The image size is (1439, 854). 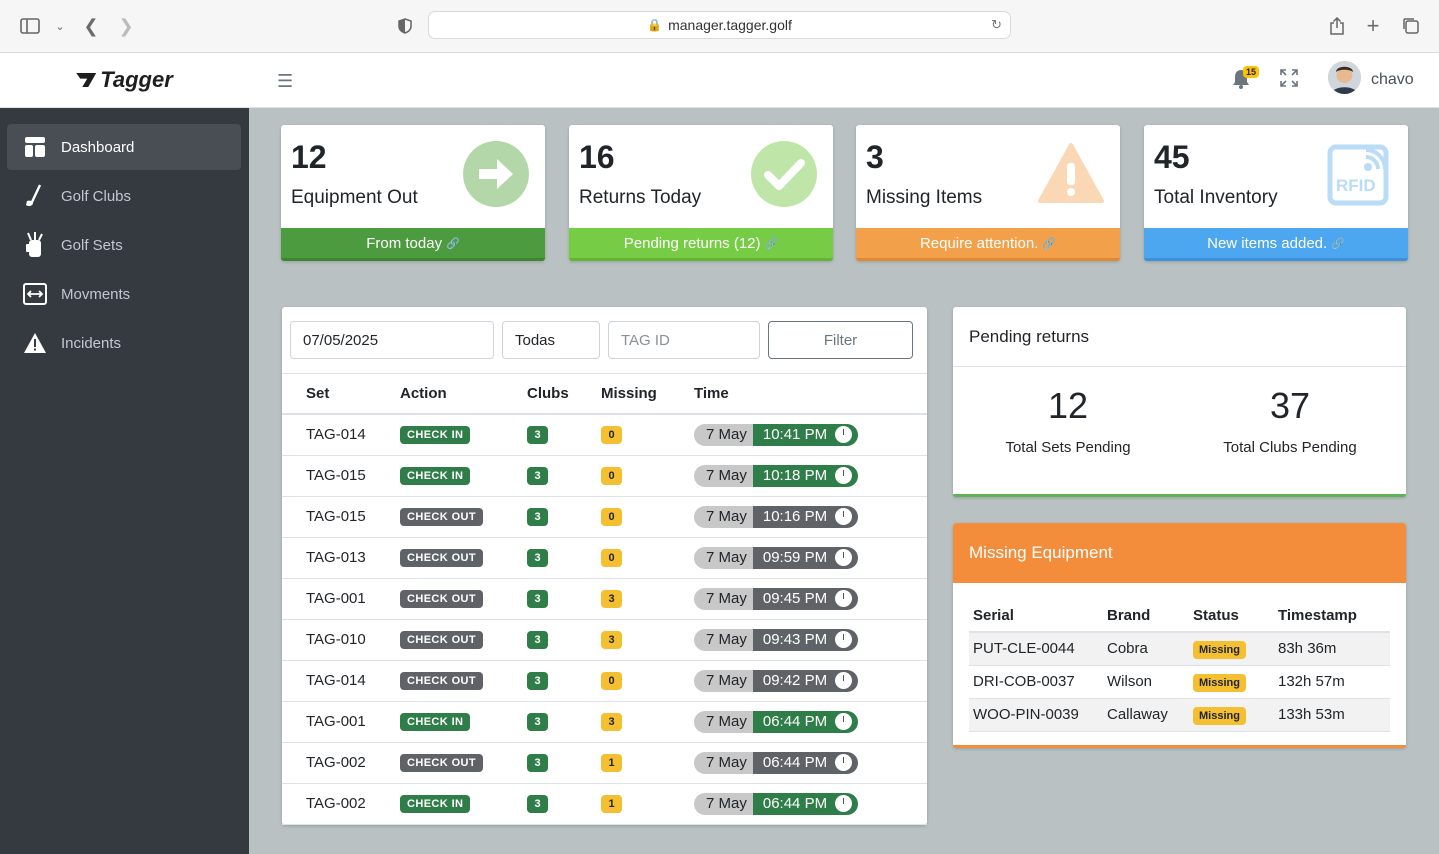 What do you see at coordinates (692, 243) in the screenshot?
I see `stat-footer-label: Pending returns (12)` at bounding box center [692, 243].